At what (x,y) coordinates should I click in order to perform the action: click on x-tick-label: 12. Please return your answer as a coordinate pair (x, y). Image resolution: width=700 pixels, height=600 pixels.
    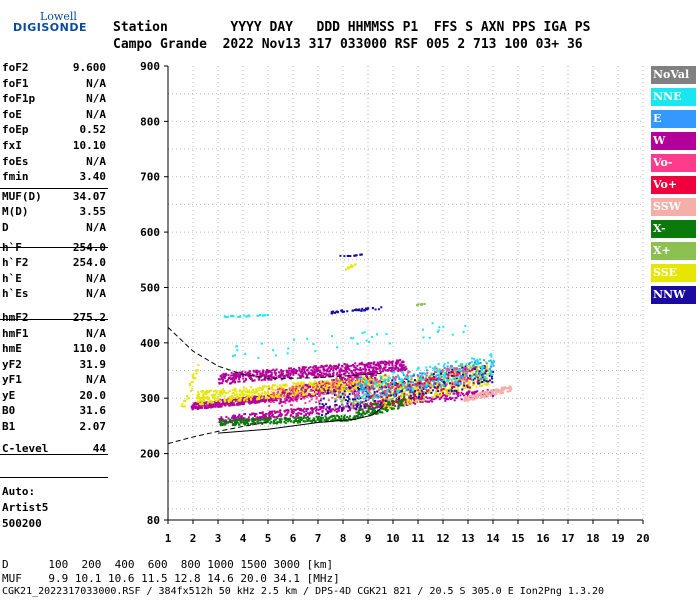
    Looking at the image, I should click on (442, 538).